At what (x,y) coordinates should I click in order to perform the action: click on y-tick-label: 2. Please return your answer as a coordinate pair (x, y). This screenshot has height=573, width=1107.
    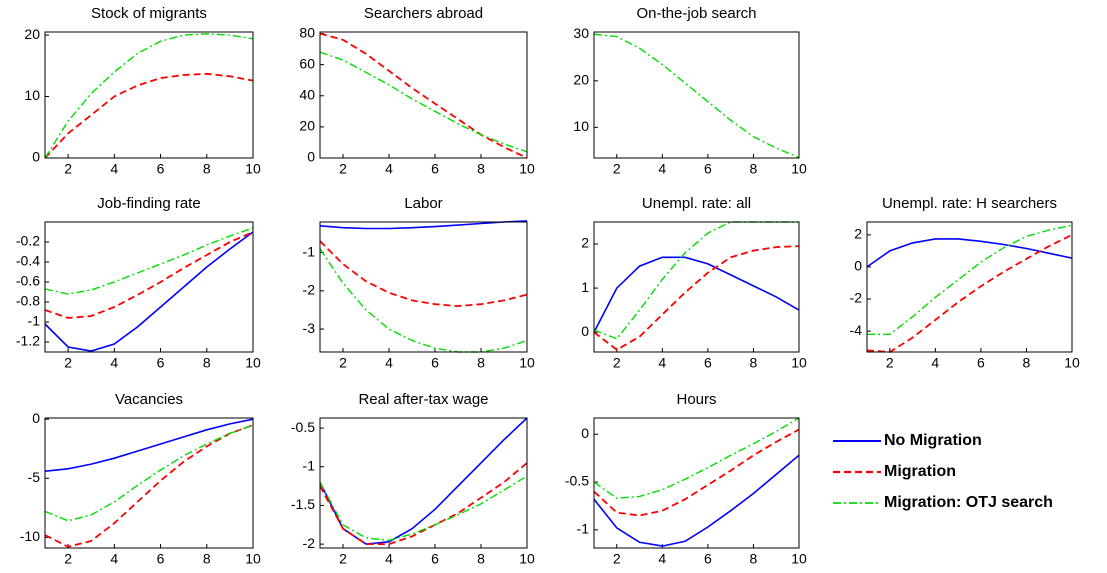
    Looking at the image, I should click on (585, 243).